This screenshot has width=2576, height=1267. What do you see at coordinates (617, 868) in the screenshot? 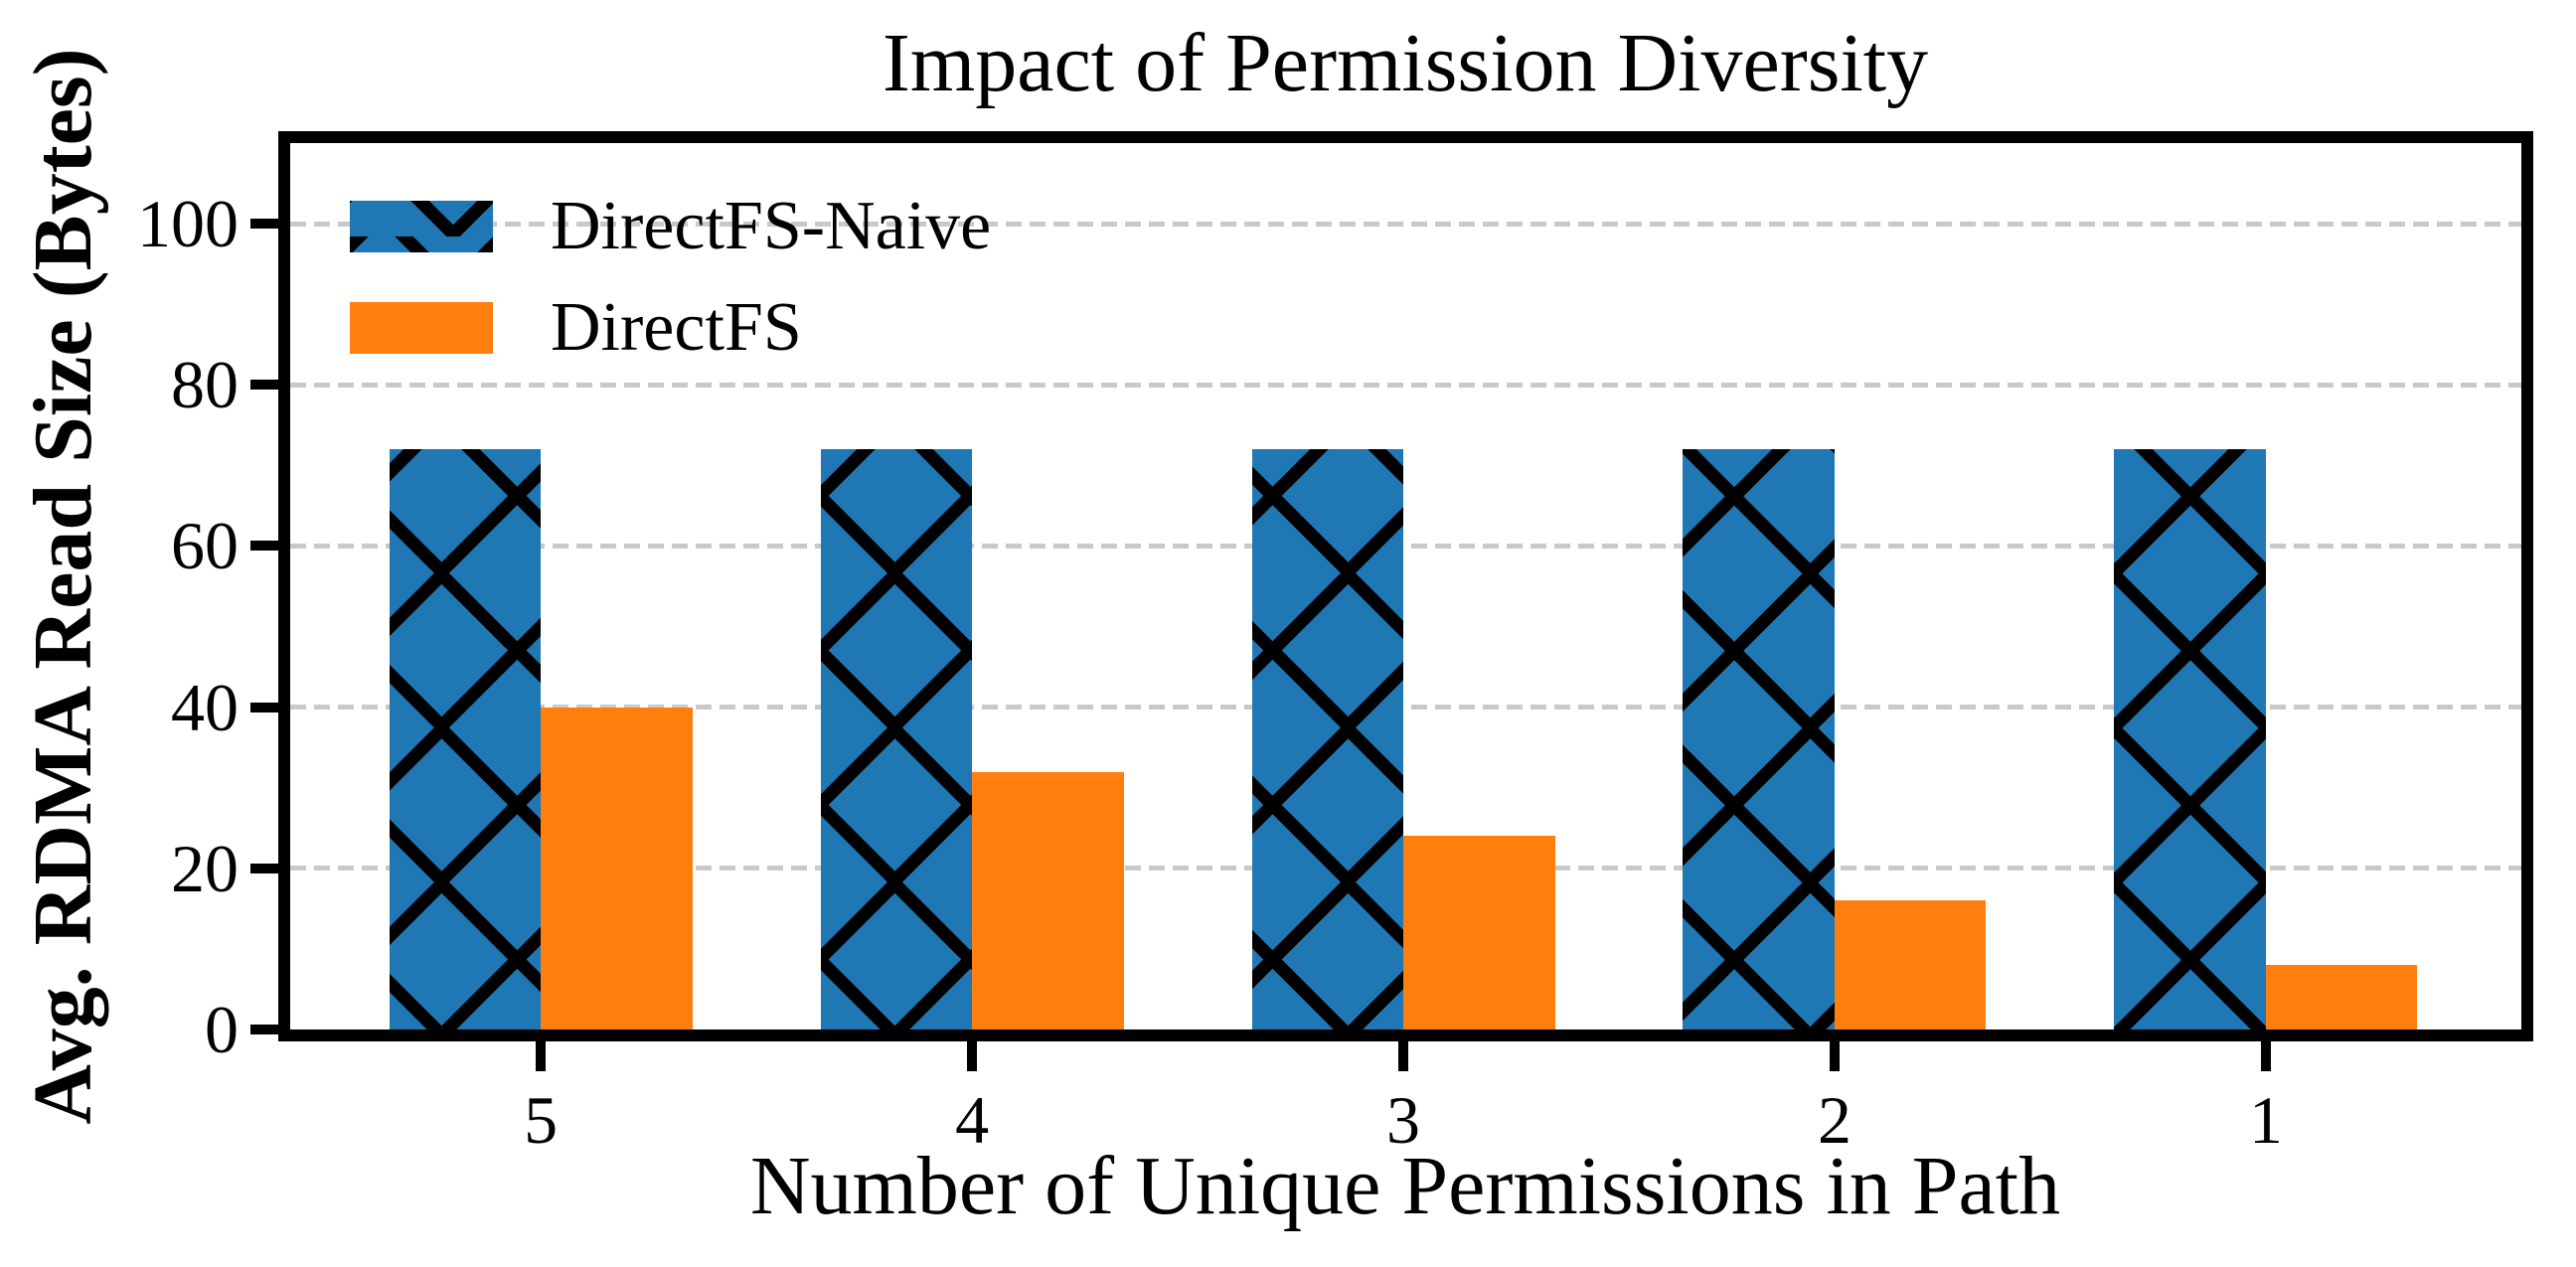
I see `bar-directfs-x5` at bounding box center [617, 868].